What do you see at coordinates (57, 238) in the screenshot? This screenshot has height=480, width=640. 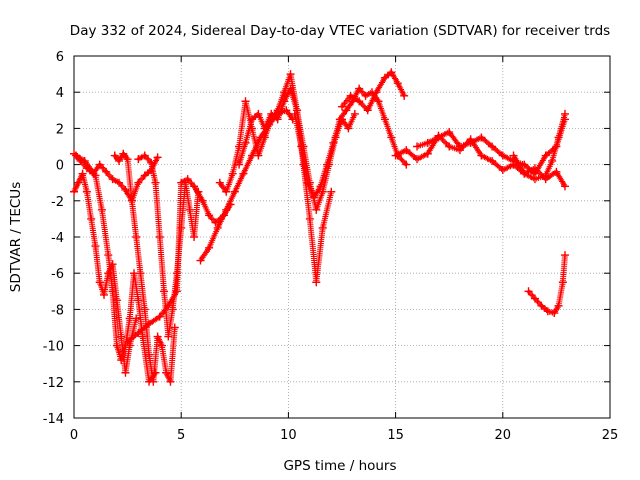 I see `y-tick-label: -4` at bounding box center [57, 238].